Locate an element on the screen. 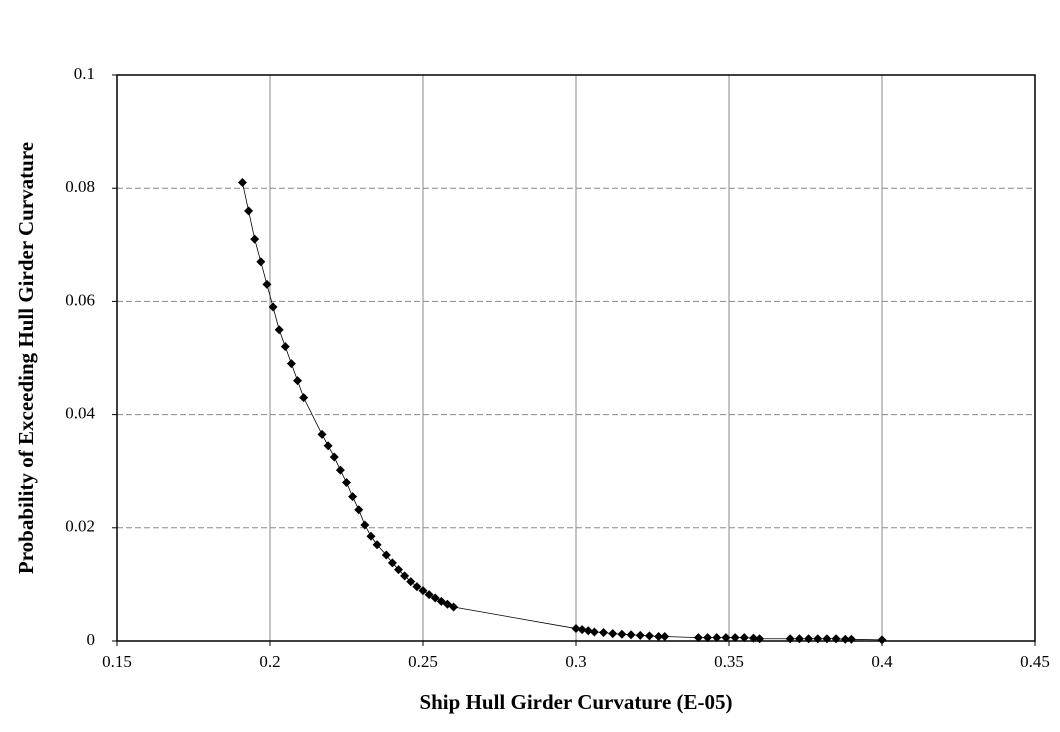 Image resolution: width=1060 pixels, height=732 pixels. y-tick-label: 0.02 is located at coordinates (80, 526).